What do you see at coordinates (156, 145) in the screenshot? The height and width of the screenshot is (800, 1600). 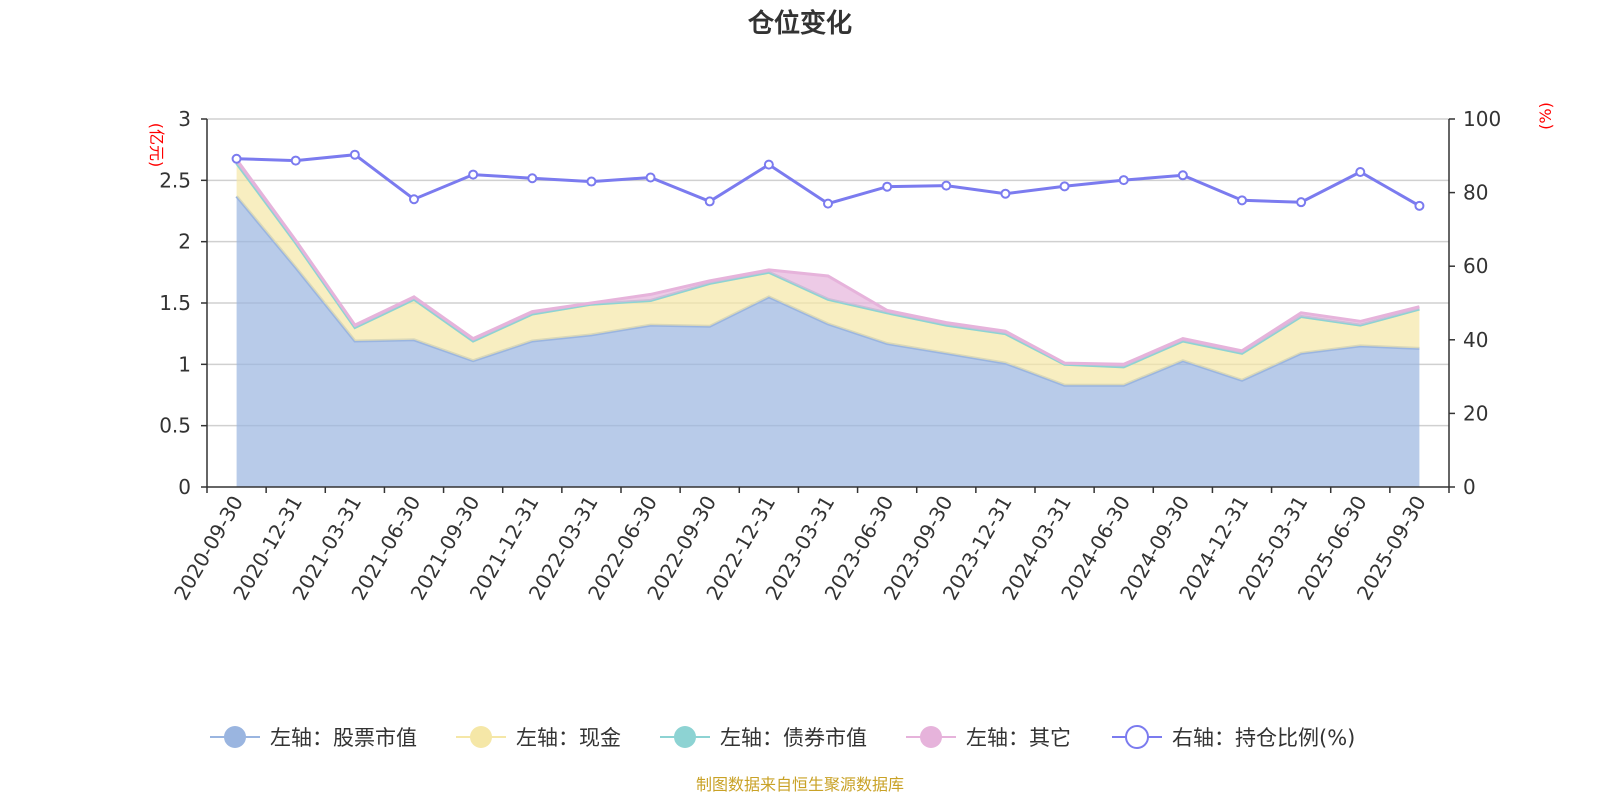 I see `left-axis-unit: (亿元)` at bounding box center [156, 145].